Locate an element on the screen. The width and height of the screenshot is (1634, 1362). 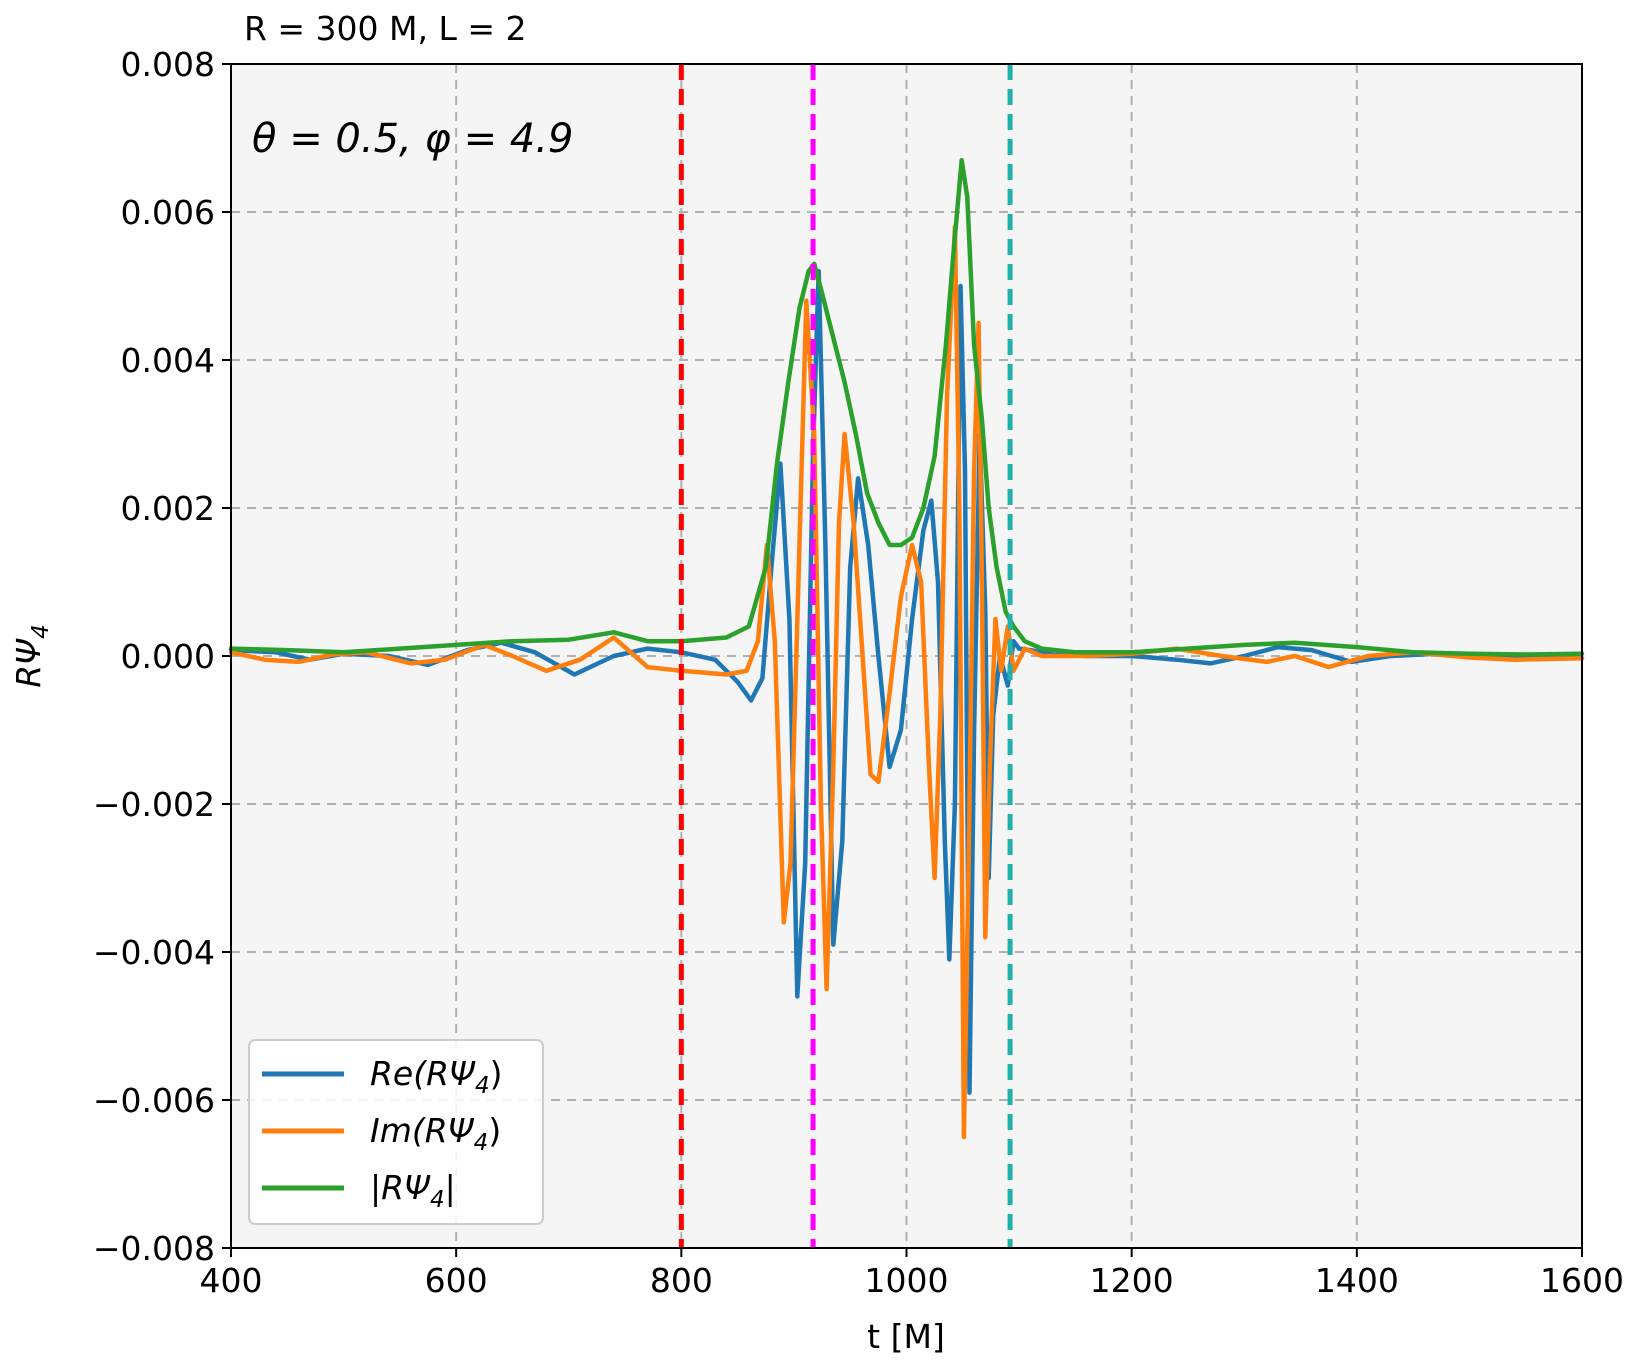
legend-label-3: |RΨ4| is located at coordinates (413, 1190).